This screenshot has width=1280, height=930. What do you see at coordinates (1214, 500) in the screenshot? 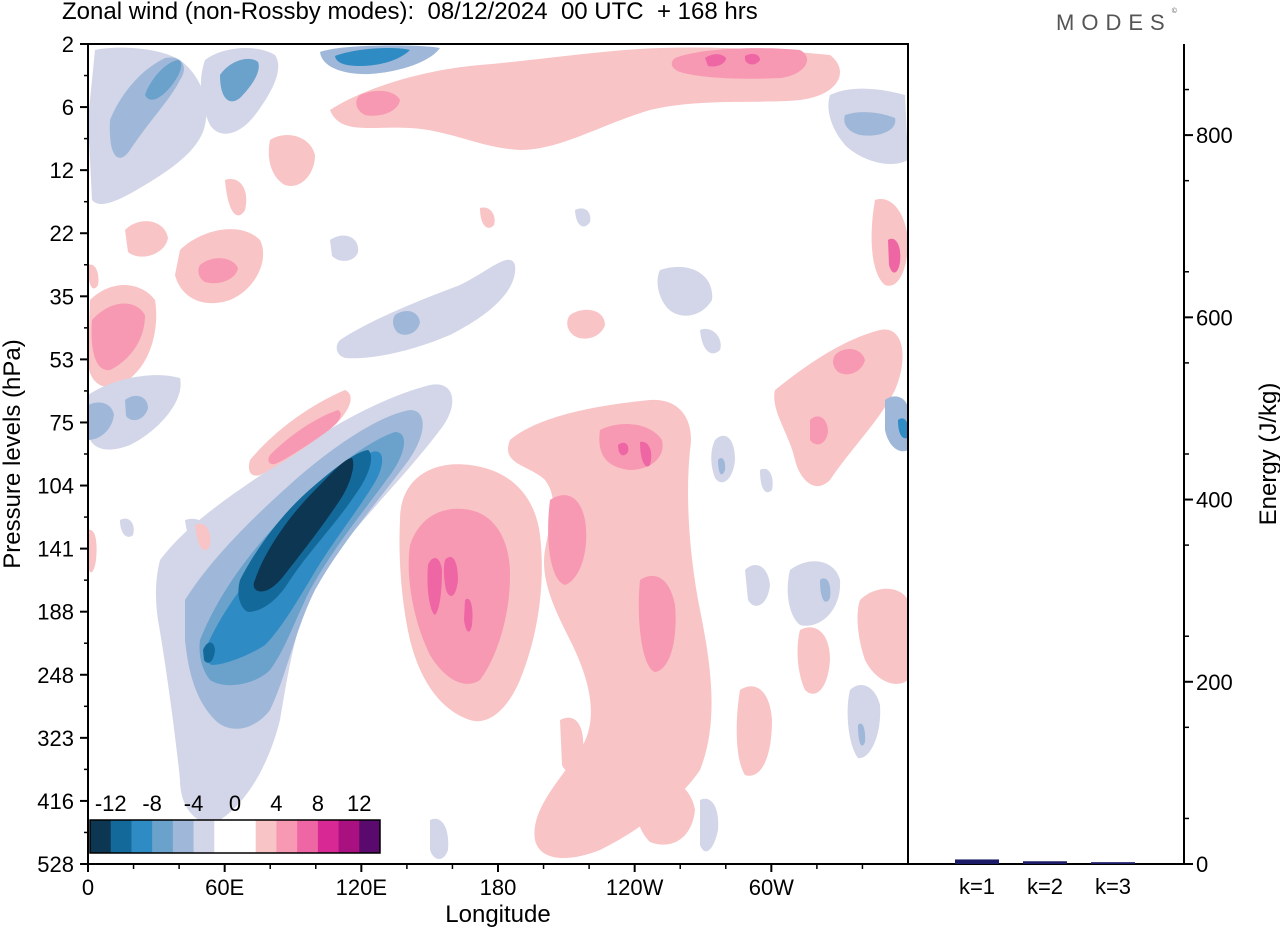
I see `energy-y-tick-label: 400` at bounding box center [1214, 500].